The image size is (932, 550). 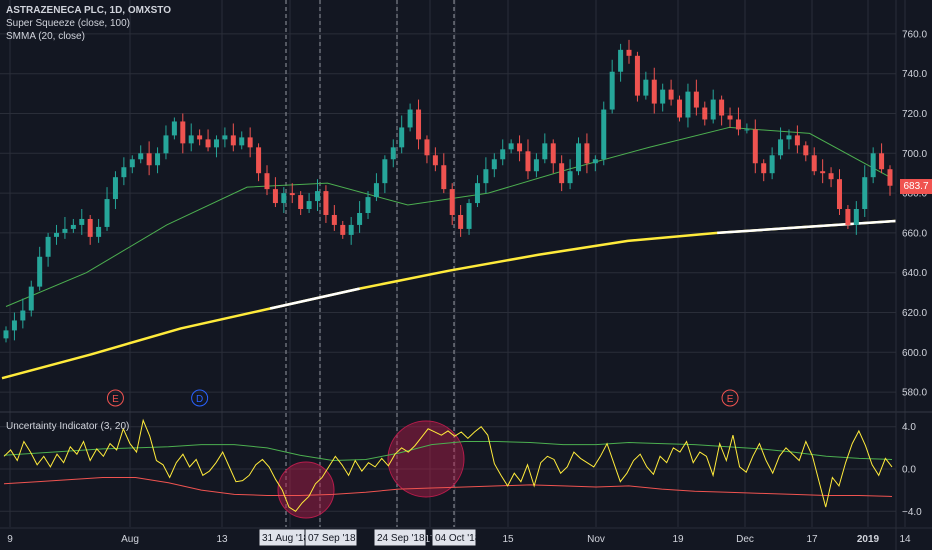 What do you see at coordinates (596, 539) in the screenshot?
I see `time-tick-label: Nov` at bounding box center [596, 539].